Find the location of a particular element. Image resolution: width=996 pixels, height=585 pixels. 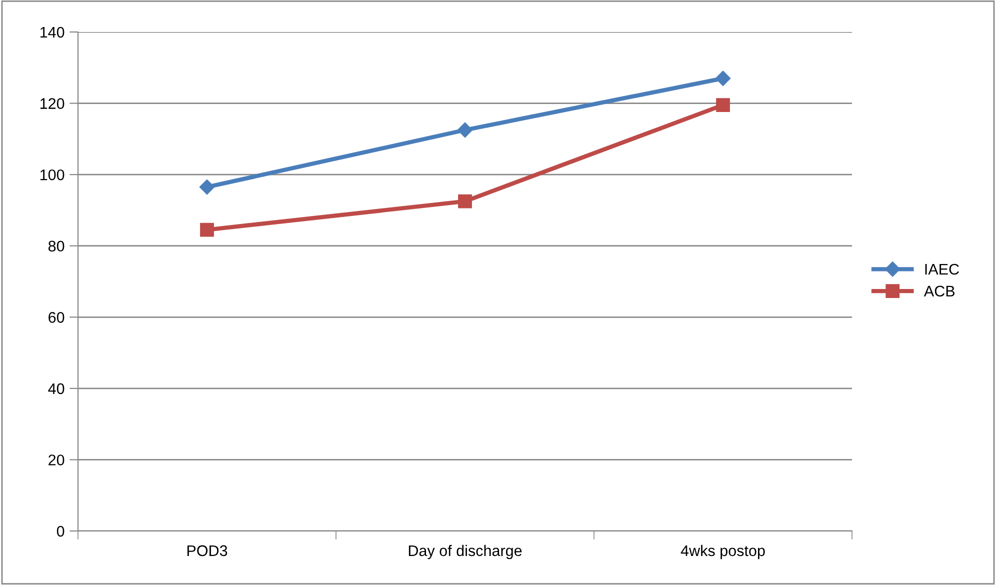

y-tick-label: 80 is located at coordinates (56, 246).